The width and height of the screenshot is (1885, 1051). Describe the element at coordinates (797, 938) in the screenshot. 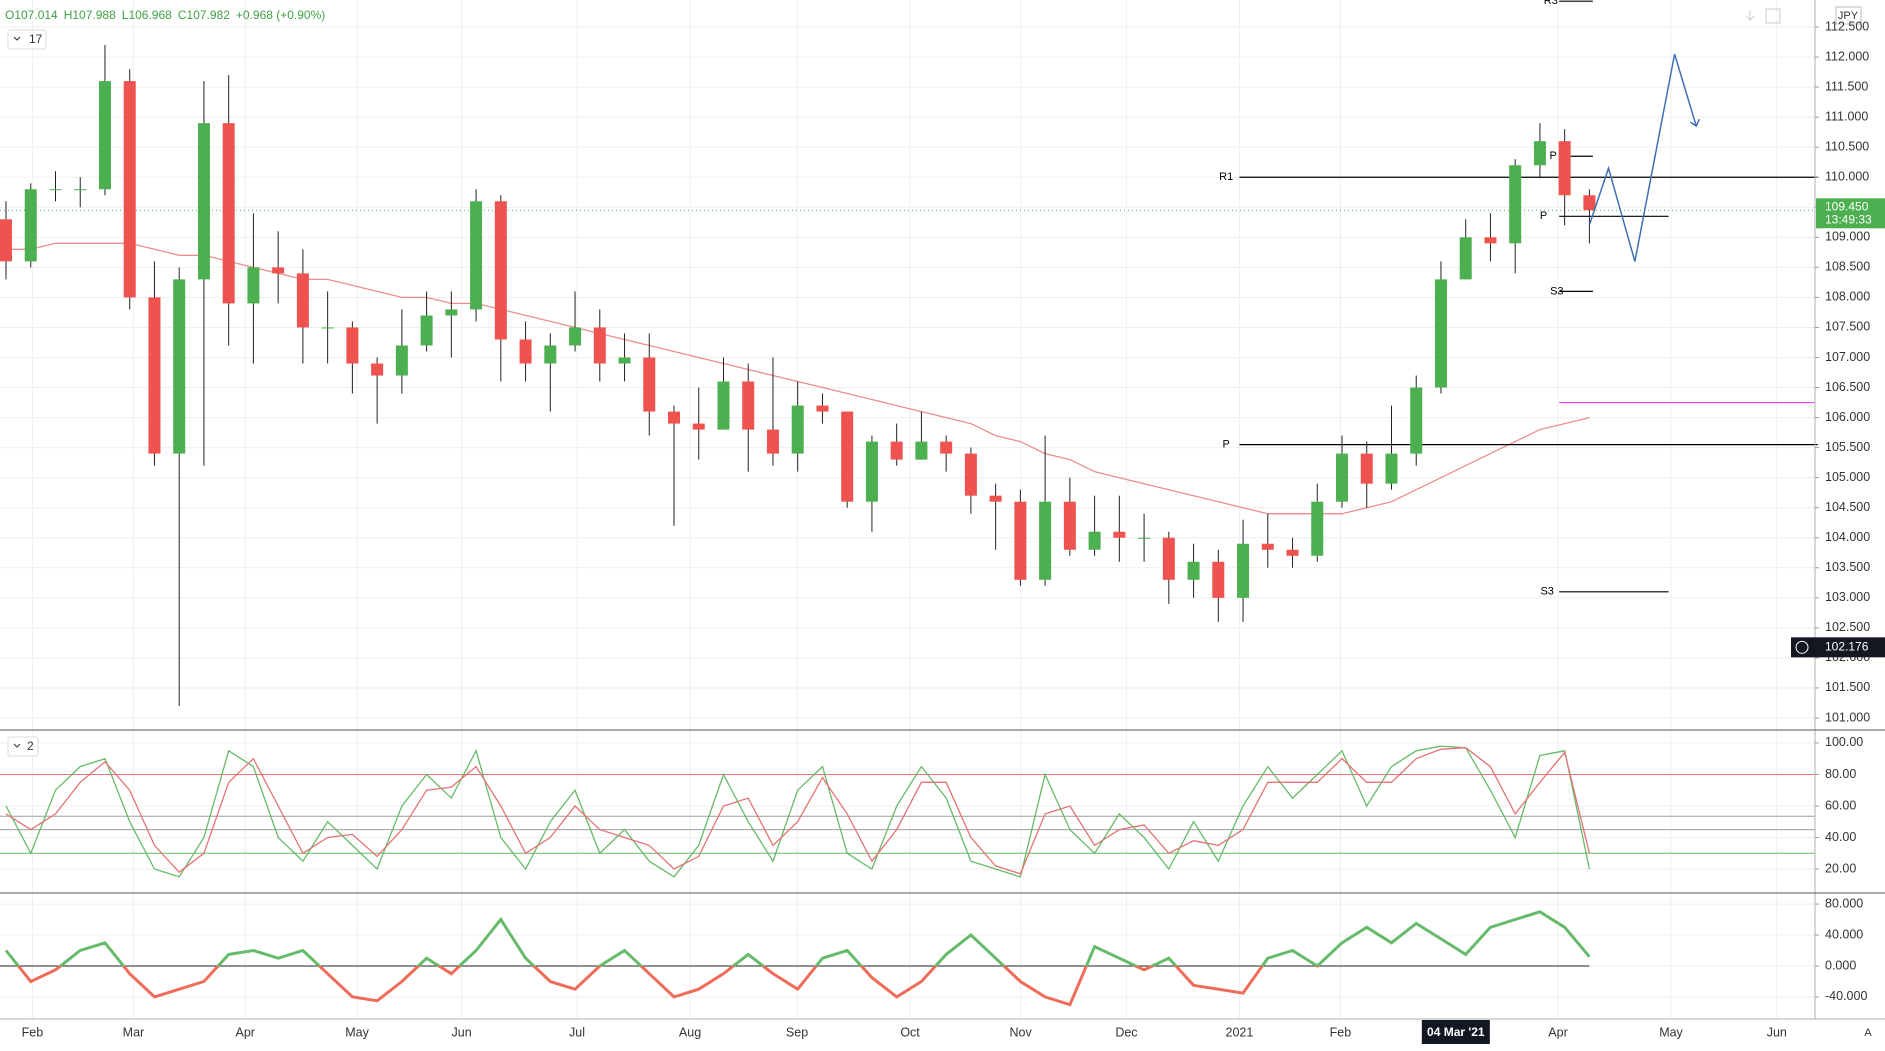

I see `momentum-line-positive` at that location.